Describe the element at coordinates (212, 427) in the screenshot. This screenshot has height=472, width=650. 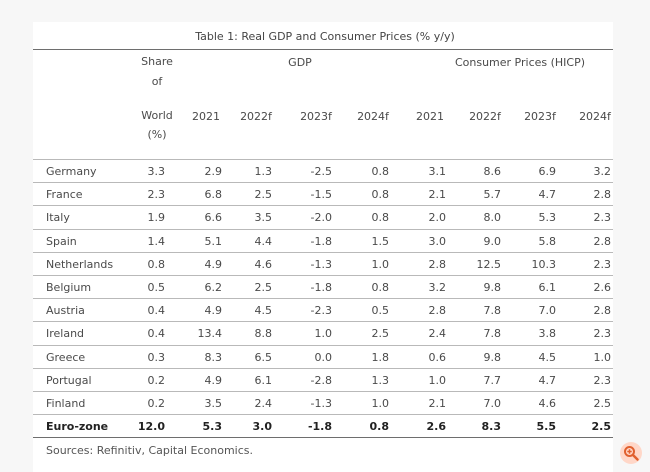
I see `gdp-cell: 5.3` at that location.